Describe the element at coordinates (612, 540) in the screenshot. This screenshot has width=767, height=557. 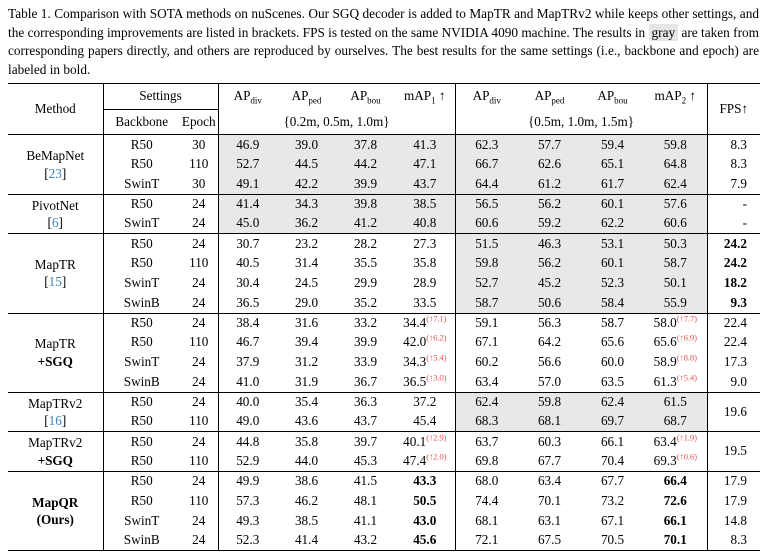
I see `ap-cell: 70.5` at that location.